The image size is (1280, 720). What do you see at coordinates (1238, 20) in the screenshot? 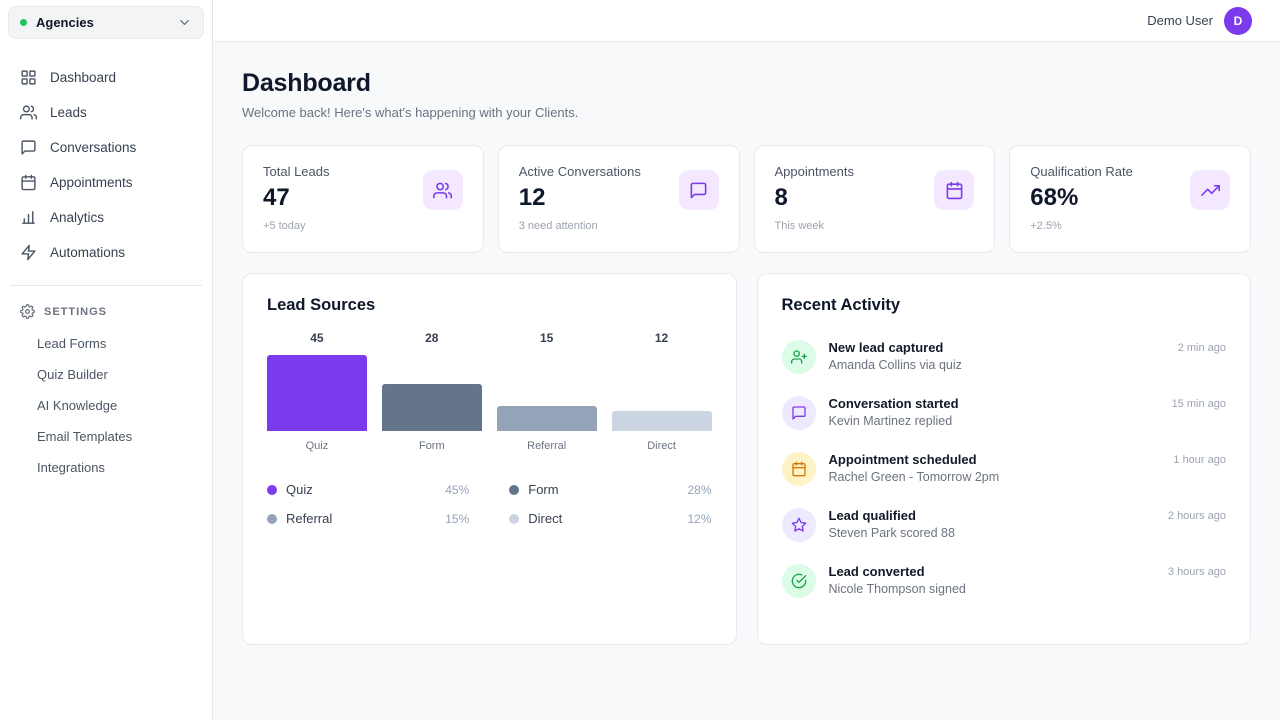
I see `avatar: D` at bounding box center [1238, 20].